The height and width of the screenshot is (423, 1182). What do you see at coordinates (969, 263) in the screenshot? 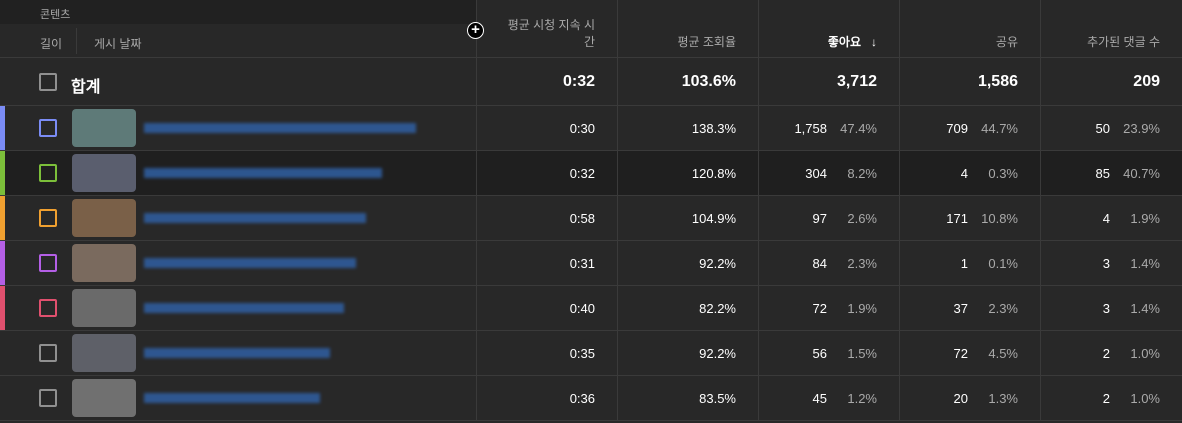
I see `shares-cell: 1 0.1%` at bounding box center [969, 263].